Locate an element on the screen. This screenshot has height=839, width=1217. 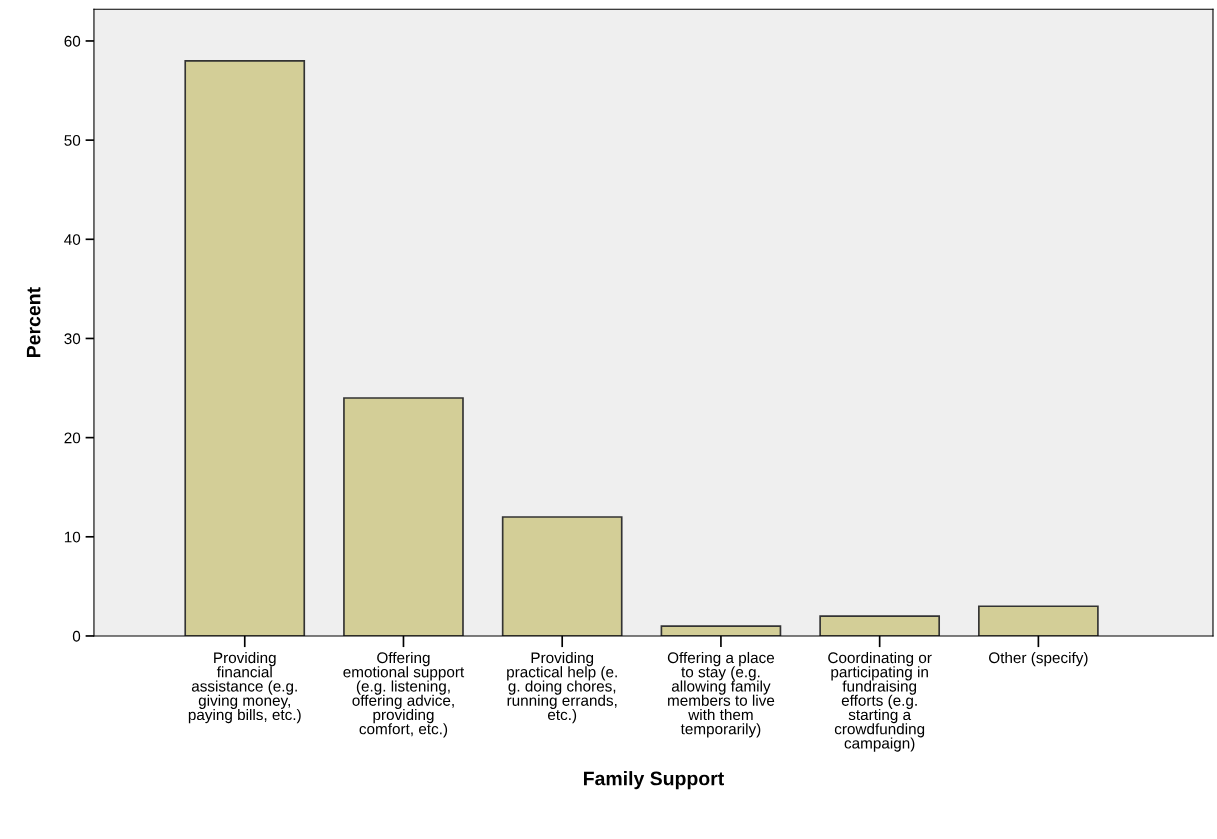
y-tick-label: 60 is located at coordinates (72, 41).